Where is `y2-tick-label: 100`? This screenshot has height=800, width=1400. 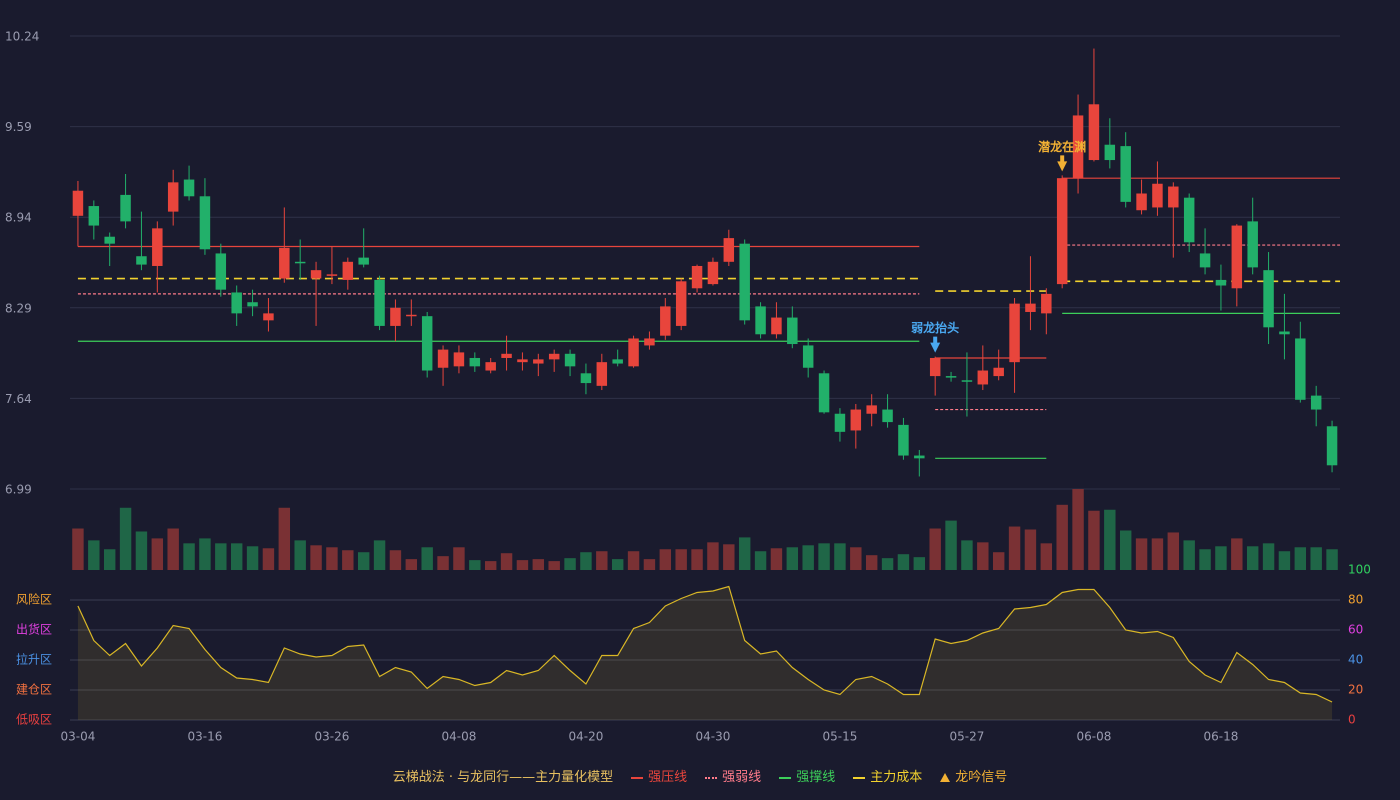 y2-tick-label: 100 is located at coordinates (1359, 570).